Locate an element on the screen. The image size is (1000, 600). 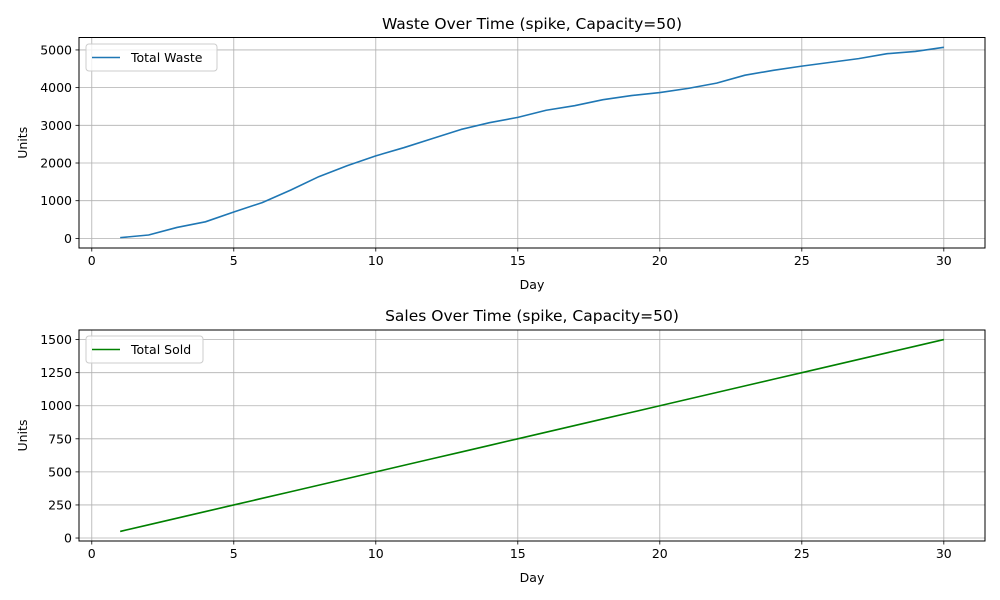
legend: Total Sold is located at coordinates (144, 349).